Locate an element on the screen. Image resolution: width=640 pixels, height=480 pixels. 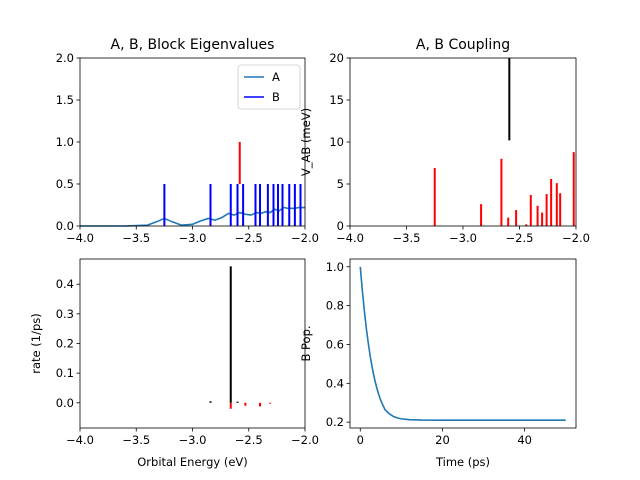
eig-legend-box is located at coordinates (269, 87).